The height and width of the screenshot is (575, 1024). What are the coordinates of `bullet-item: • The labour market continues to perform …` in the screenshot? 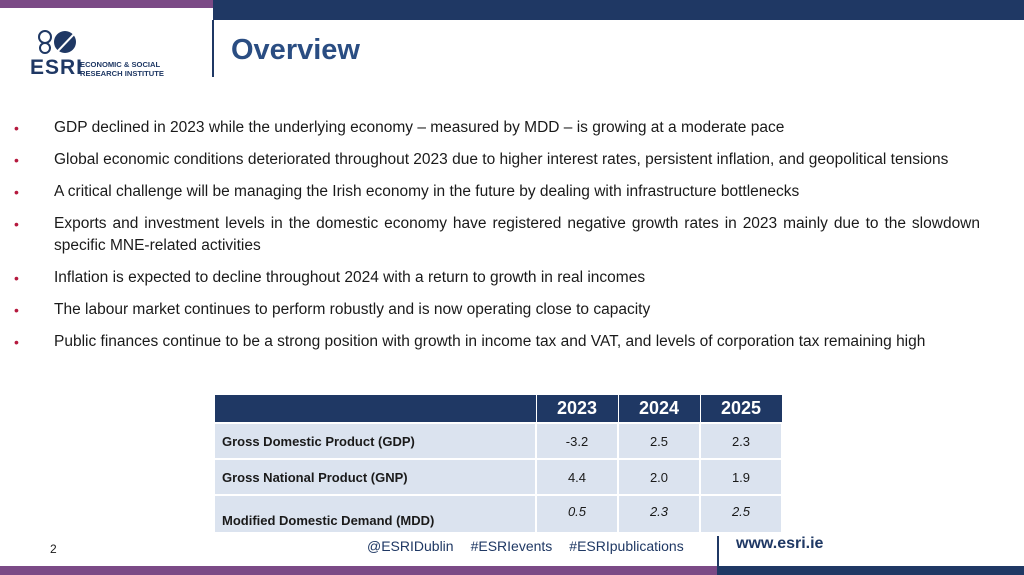 It's located at (497, 310).